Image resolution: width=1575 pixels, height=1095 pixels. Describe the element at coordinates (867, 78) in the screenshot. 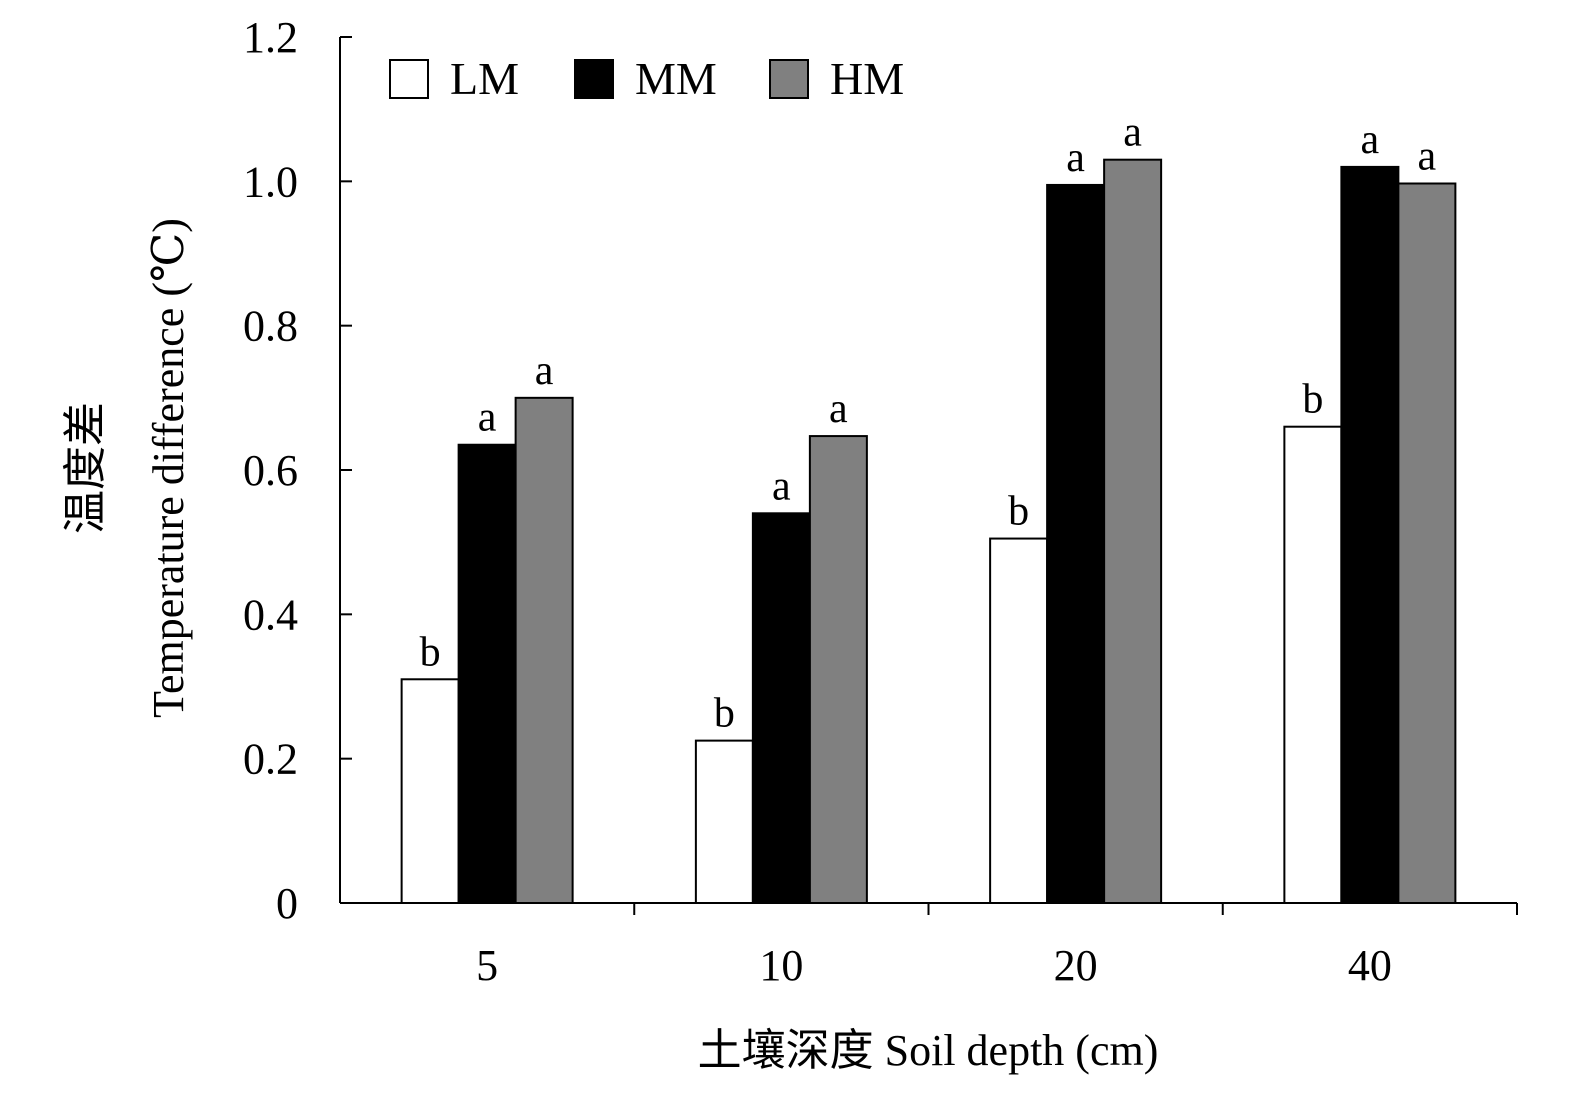

I see `legend-label-hm: HM` at that location.